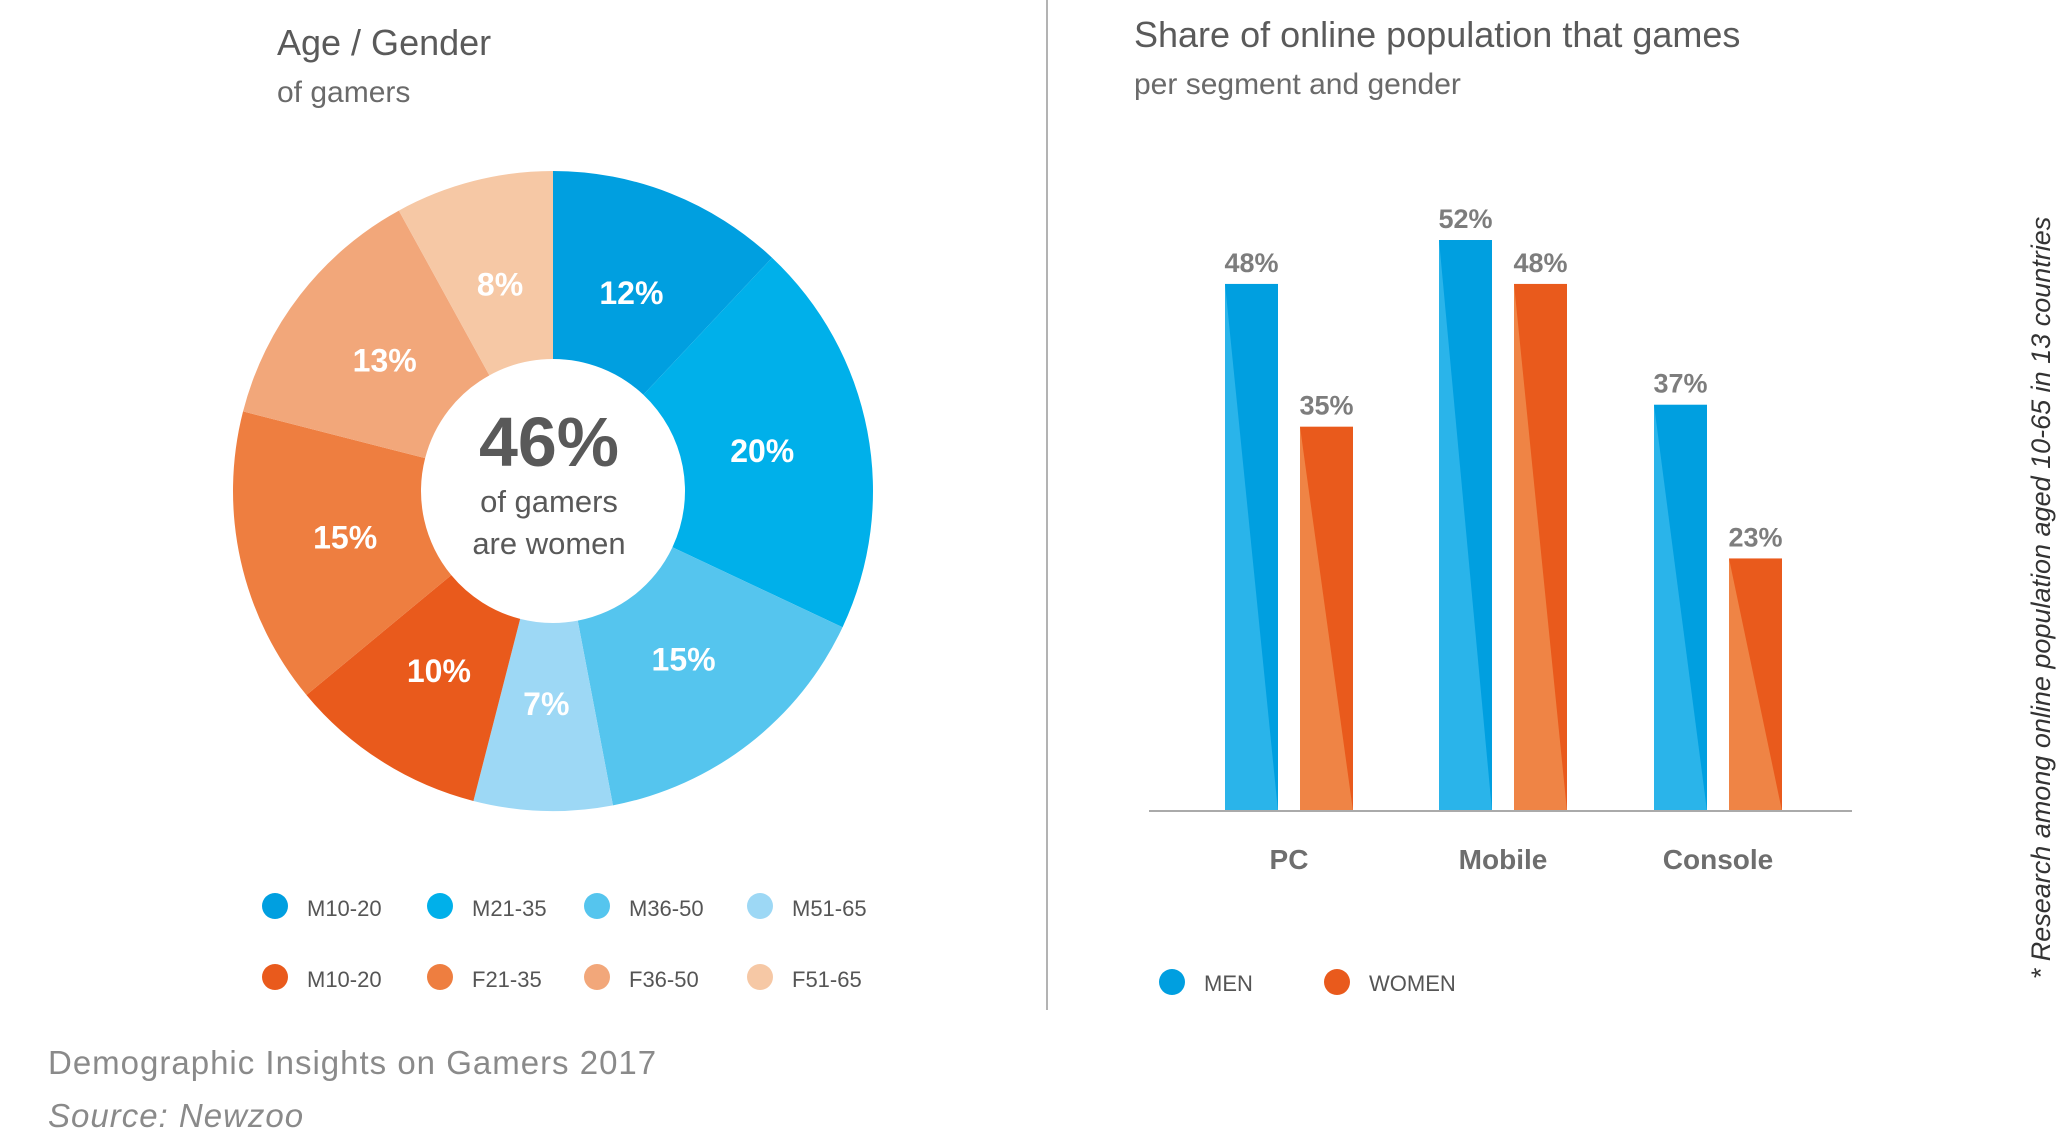 This screenshot has height=1137, width=2069. Describe the element at coordinates (1289, 859) in the screenshot. I see `category-label-pc: PC` at that location.